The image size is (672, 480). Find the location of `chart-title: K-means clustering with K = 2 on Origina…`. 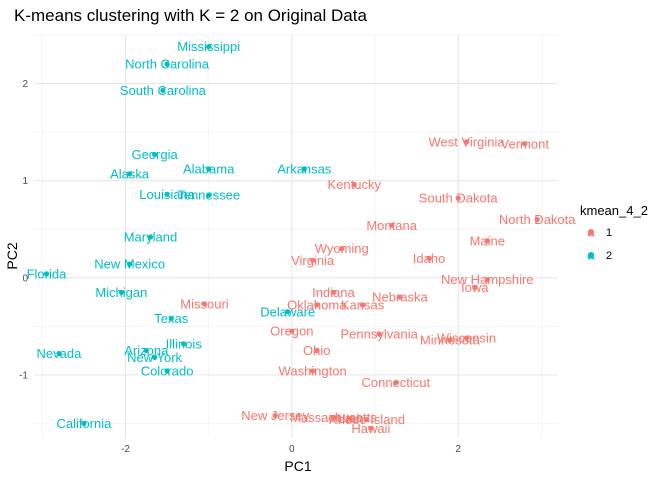

chart-title: K-means clustering with K = 2 on Origina… is located at coordinates (190, 15).